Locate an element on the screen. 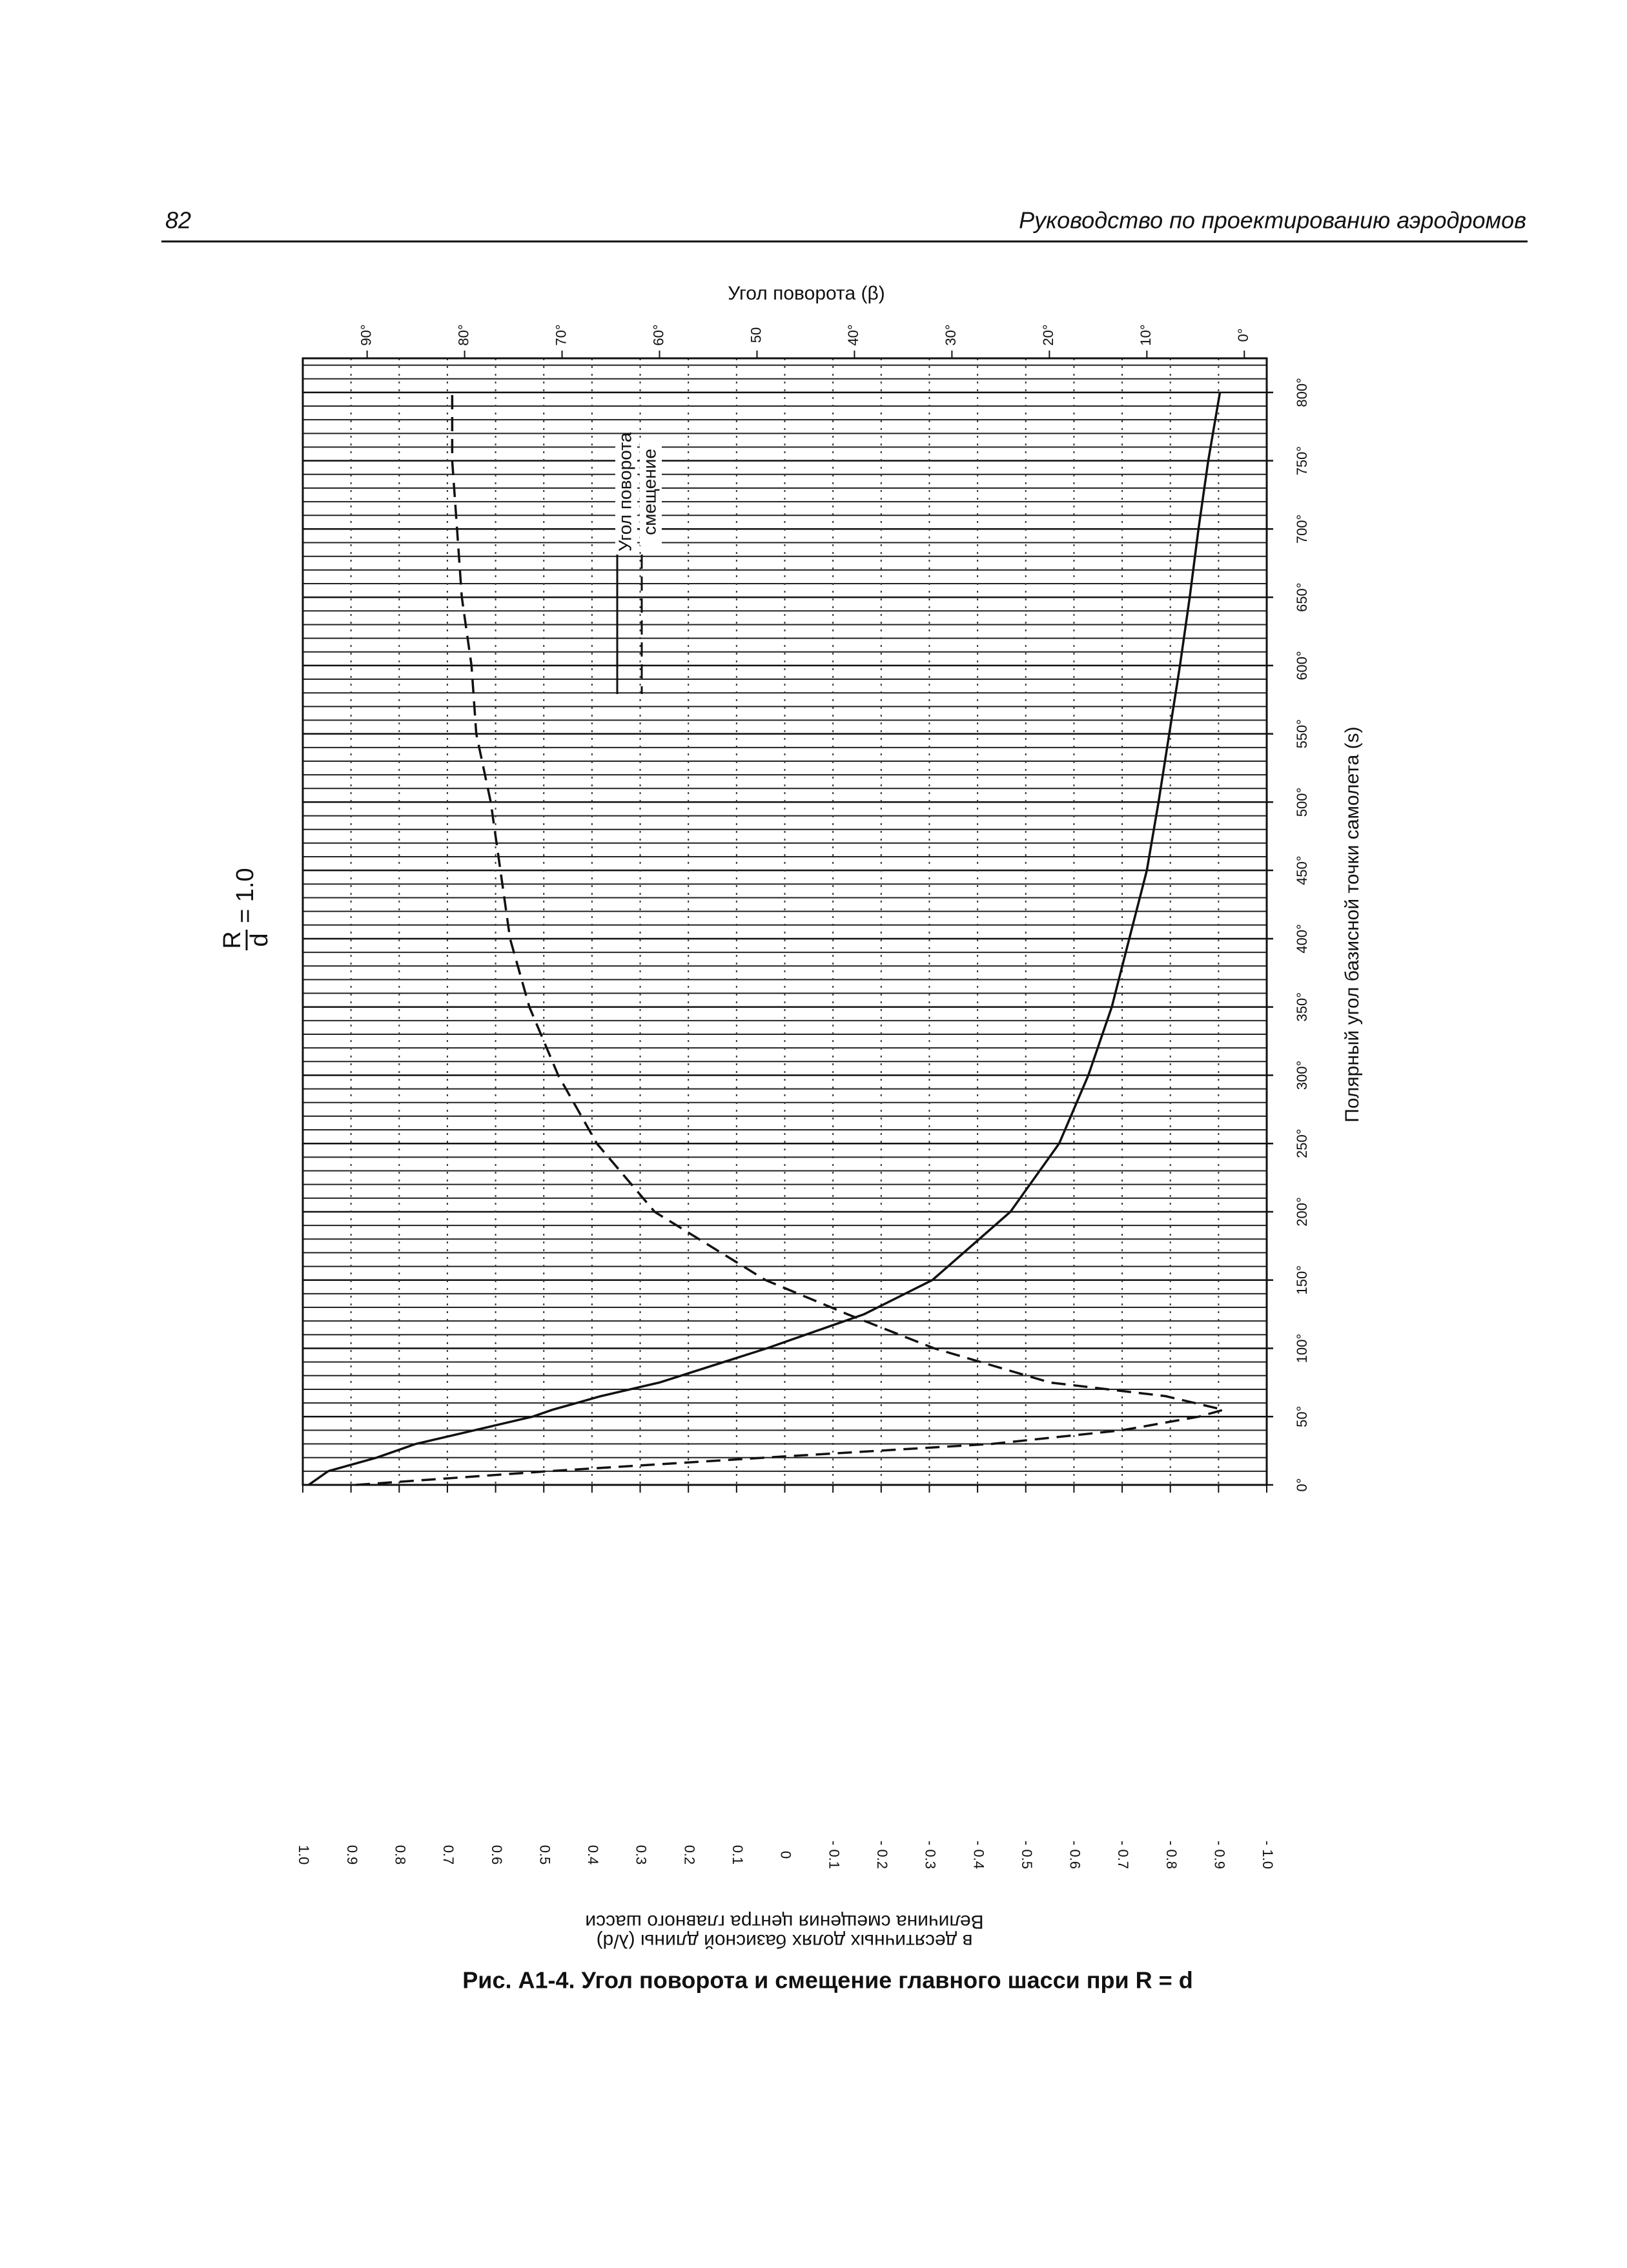 Image resolution: width=1627 pixels, height=2268 pixels. x-tick-label: 400° is located at coordinates (1302, 939).